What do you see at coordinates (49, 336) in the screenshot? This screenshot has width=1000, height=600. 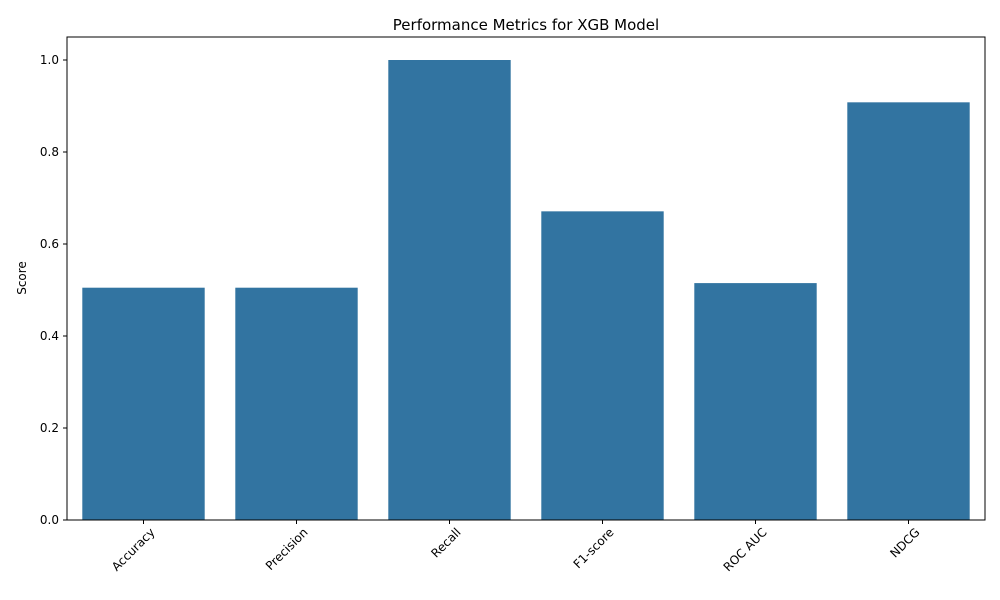 I see `y-tick-label: 0.4` at bounding box center [49, 336].